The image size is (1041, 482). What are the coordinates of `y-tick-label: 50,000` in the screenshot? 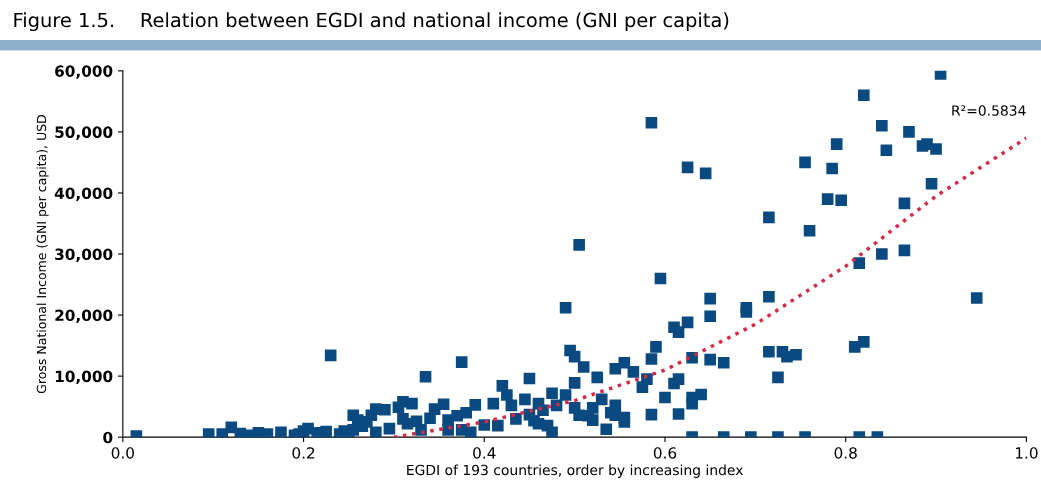 It's located at (84, 133).